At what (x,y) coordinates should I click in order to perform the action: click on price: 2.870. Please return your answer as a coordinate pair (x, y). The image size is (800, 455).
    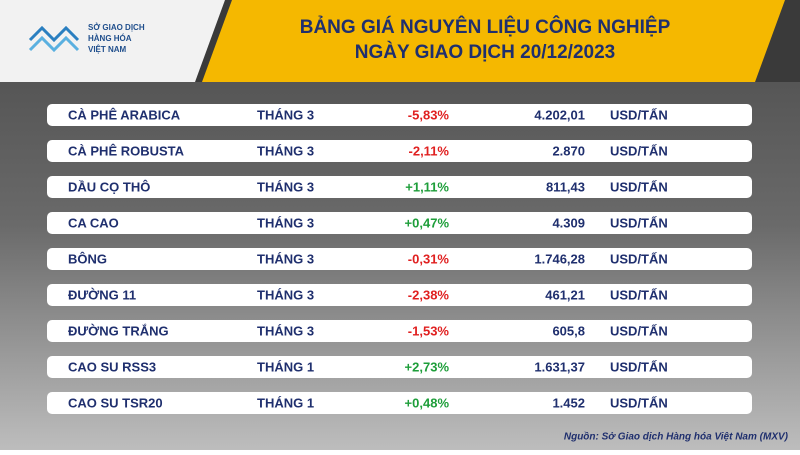
    Looking at the image, I should click on (568, 150).